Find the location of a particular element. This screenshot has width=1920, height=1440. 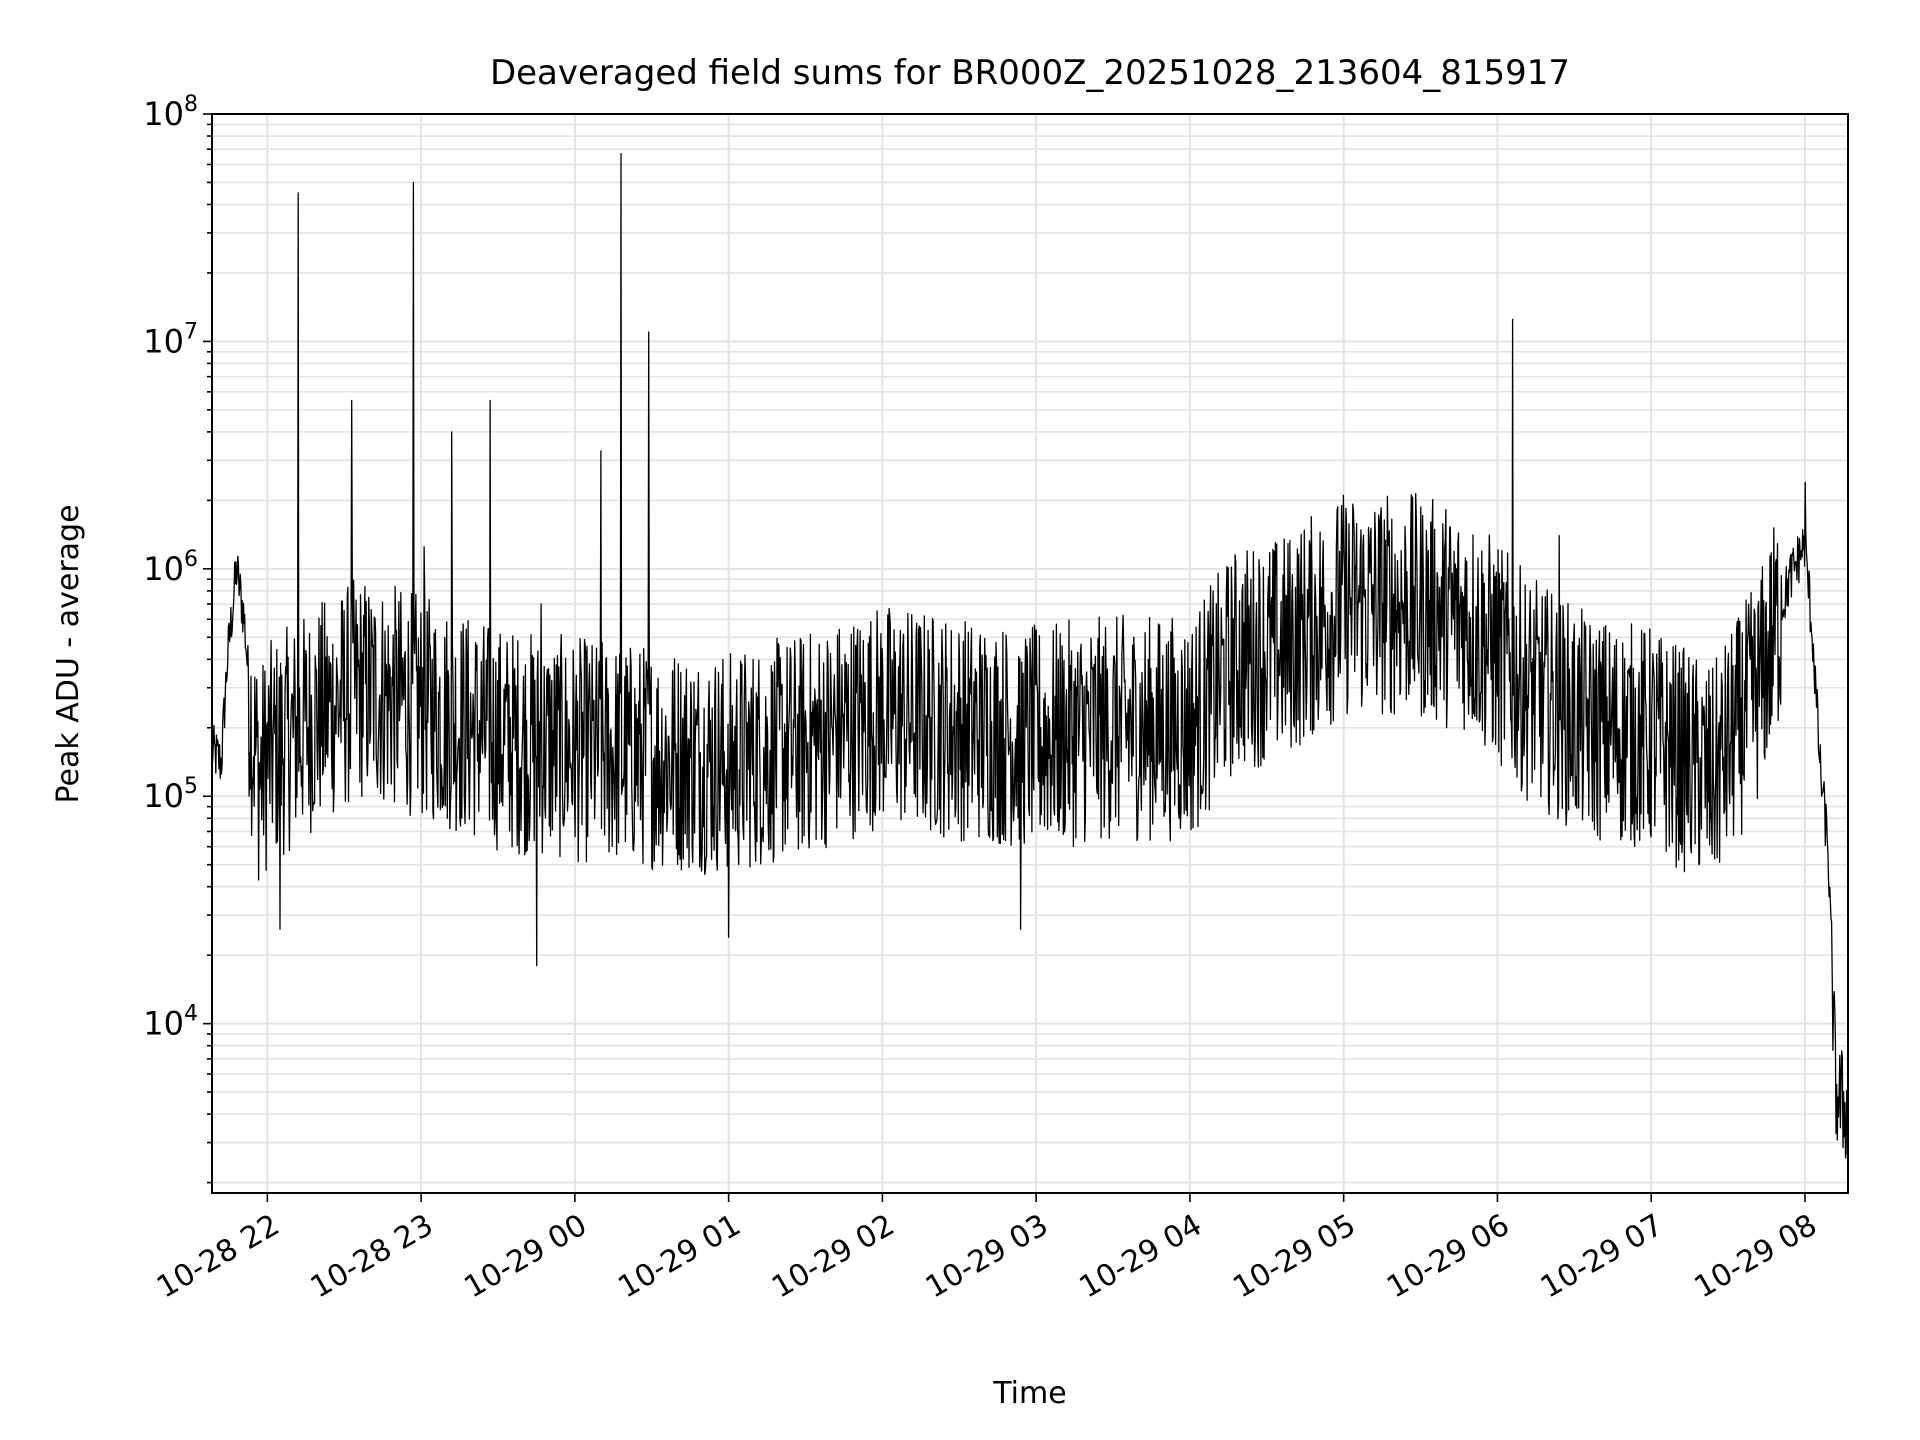

y-tick-label: 107 is located at coordinates (170, 339).